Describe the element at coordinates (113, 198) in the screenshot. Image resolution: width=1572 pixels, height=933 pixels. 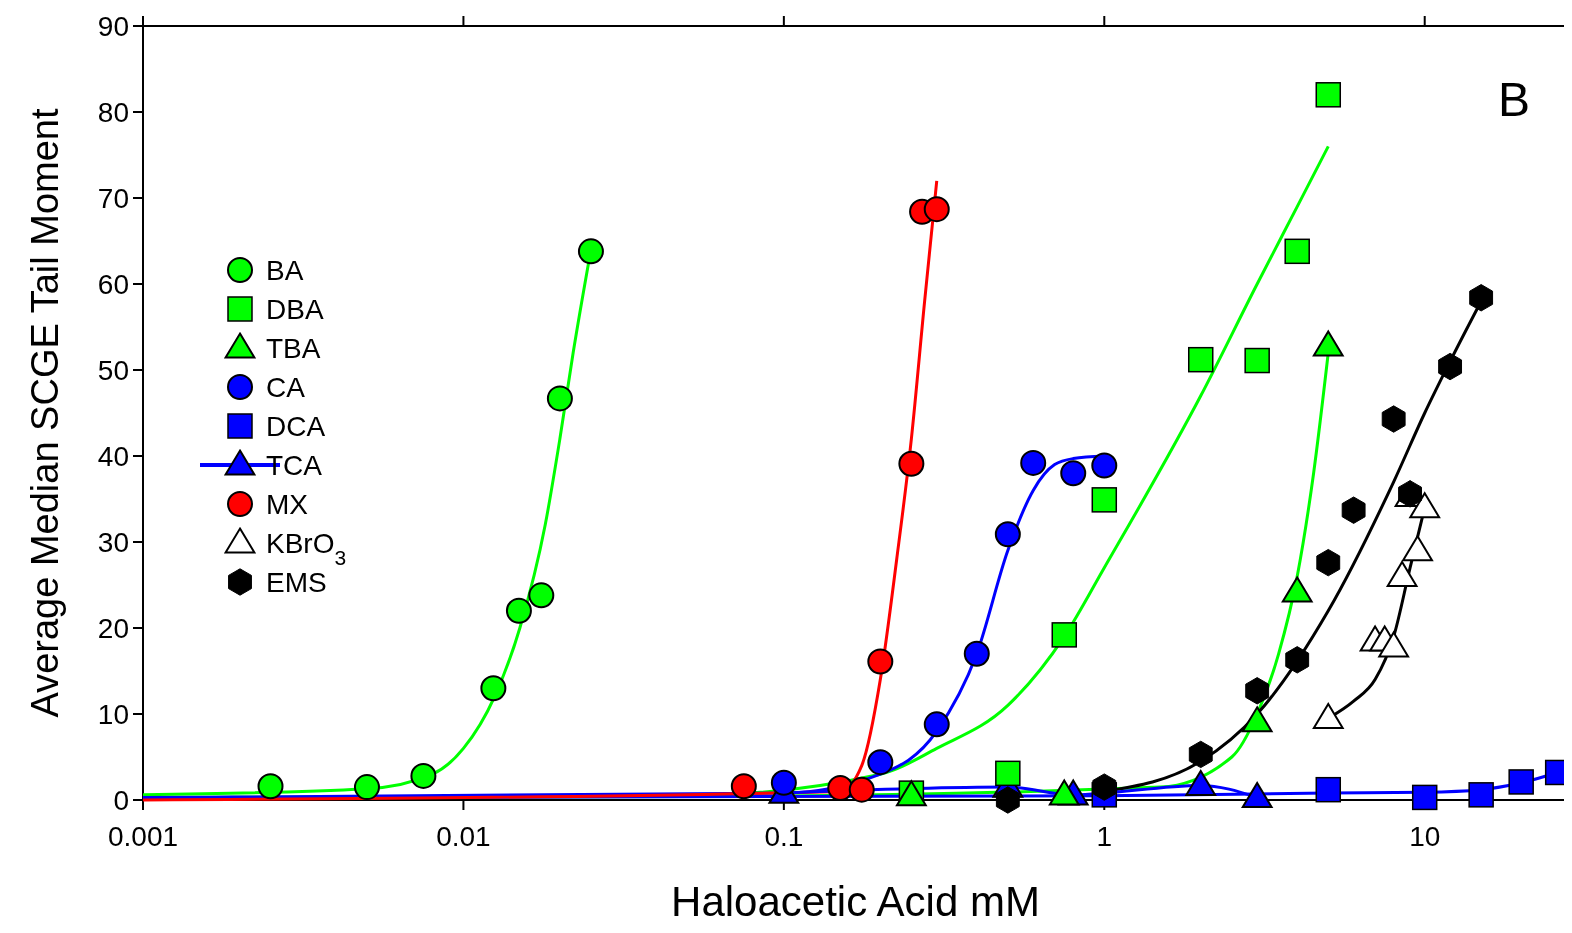
I see `y-tick-label: 70` at that location.